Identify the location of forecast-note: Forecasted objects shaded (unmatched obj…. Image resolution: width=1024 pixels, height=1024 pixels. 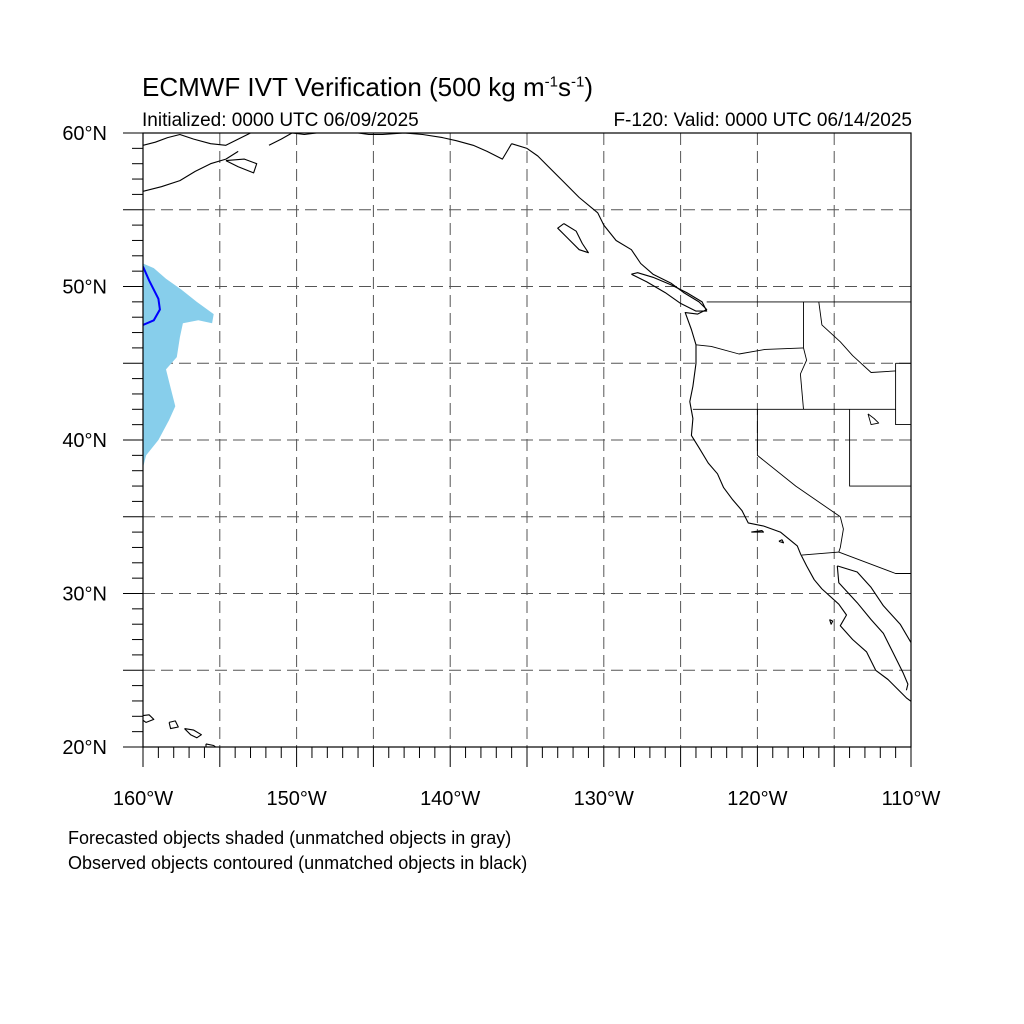
(290, 838).